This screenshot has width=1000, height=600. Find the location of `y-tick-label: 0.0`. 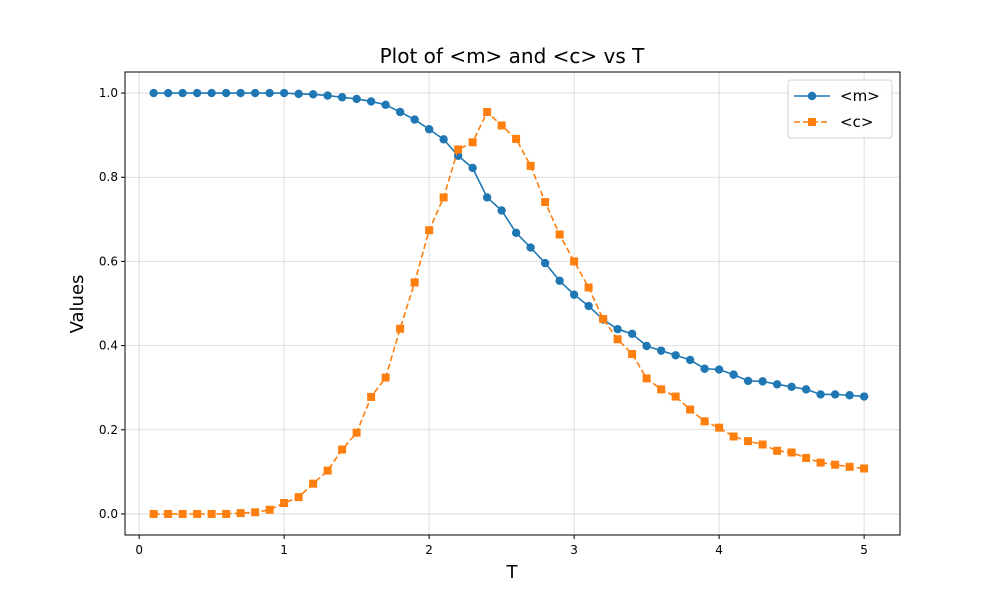

y-tick-label: 0.0 is located at coordinates (108, 514).